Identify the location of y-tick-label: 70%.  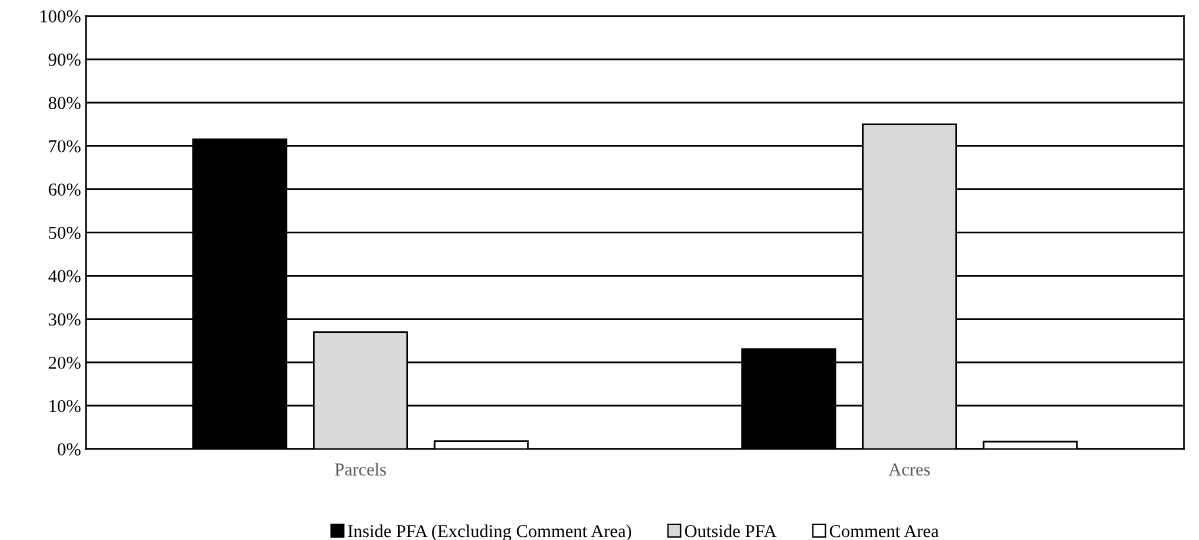
(65, 146).